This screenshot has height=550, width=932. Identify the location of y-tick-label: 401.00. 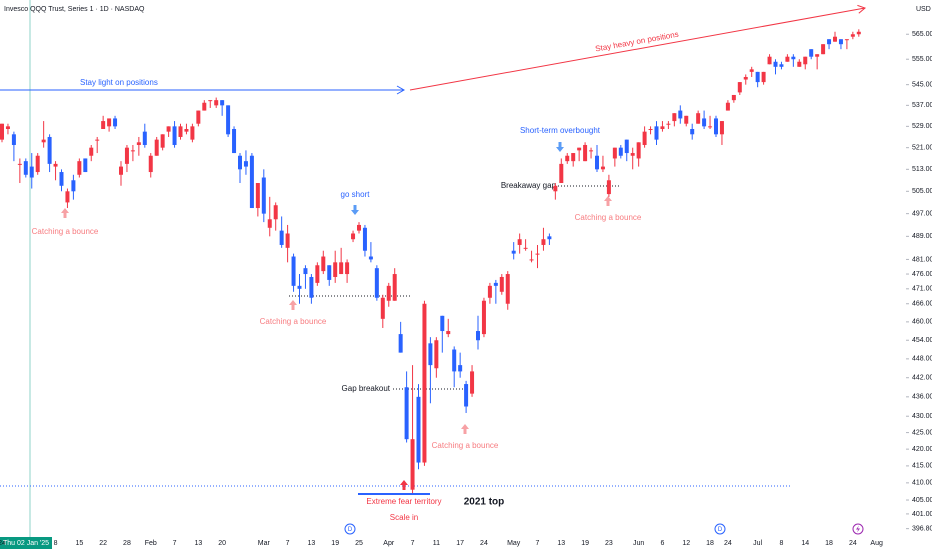
(922, 514).